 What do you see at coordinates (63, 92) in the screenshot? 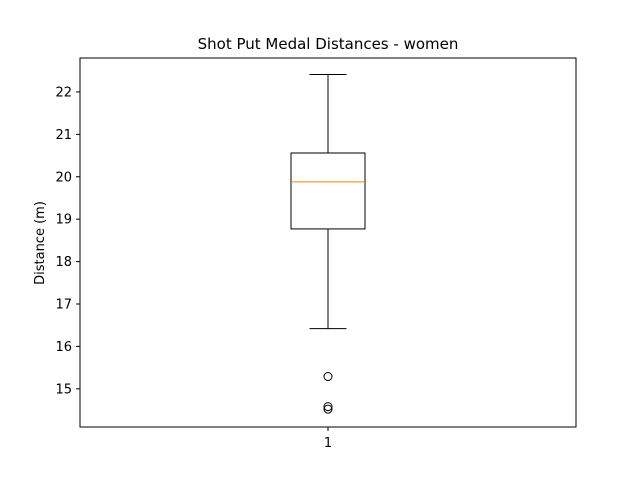
I see `y-tick-label: 22` at bounding box center [63, 92].